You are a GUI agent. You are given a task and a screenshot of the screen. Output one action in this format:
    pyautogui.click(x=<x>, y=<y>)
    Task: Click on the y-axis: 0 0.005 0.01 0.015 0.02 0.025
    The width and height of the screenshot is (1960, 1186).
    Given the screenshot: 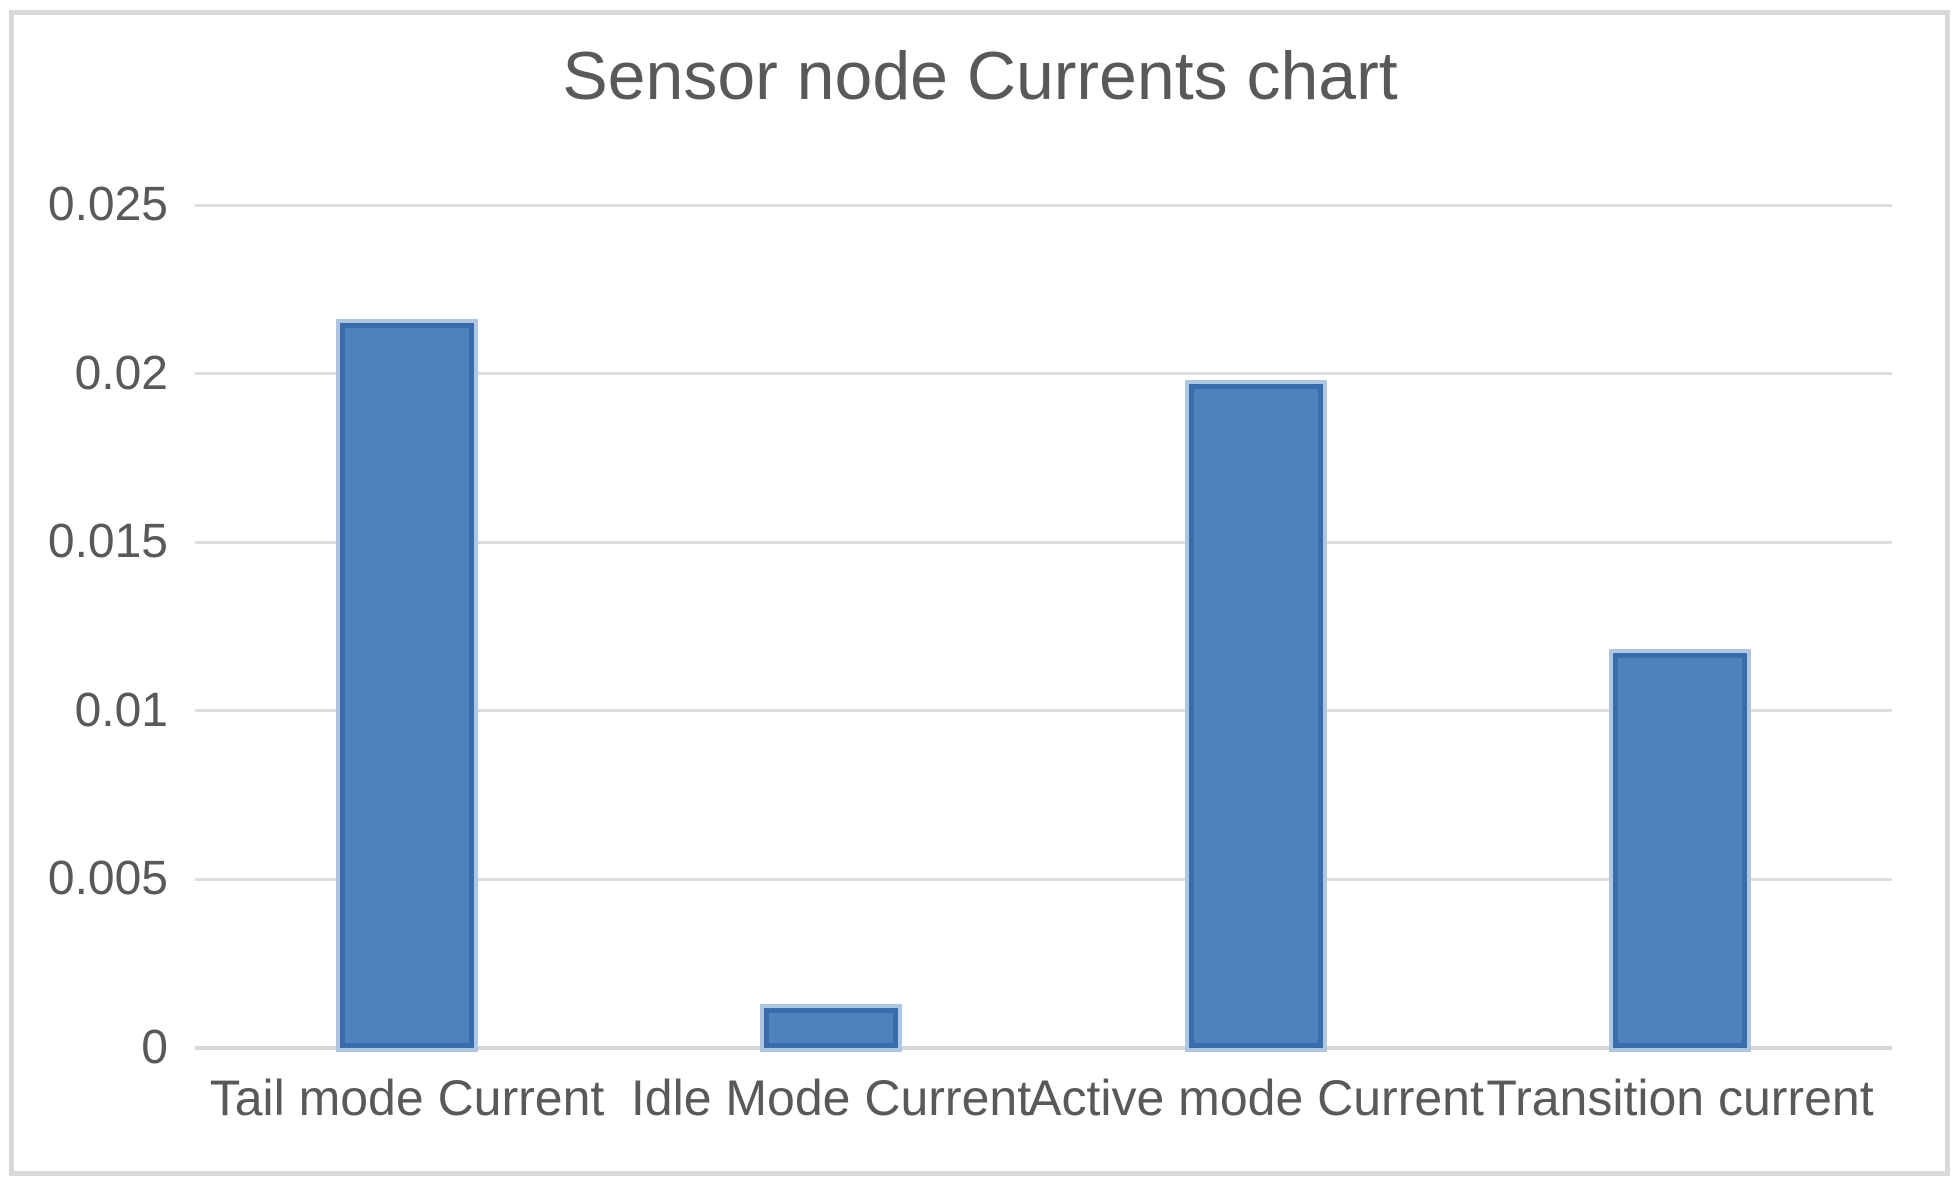 What is the action you would take?
    pyautogui.click(x=84, y=626)
    